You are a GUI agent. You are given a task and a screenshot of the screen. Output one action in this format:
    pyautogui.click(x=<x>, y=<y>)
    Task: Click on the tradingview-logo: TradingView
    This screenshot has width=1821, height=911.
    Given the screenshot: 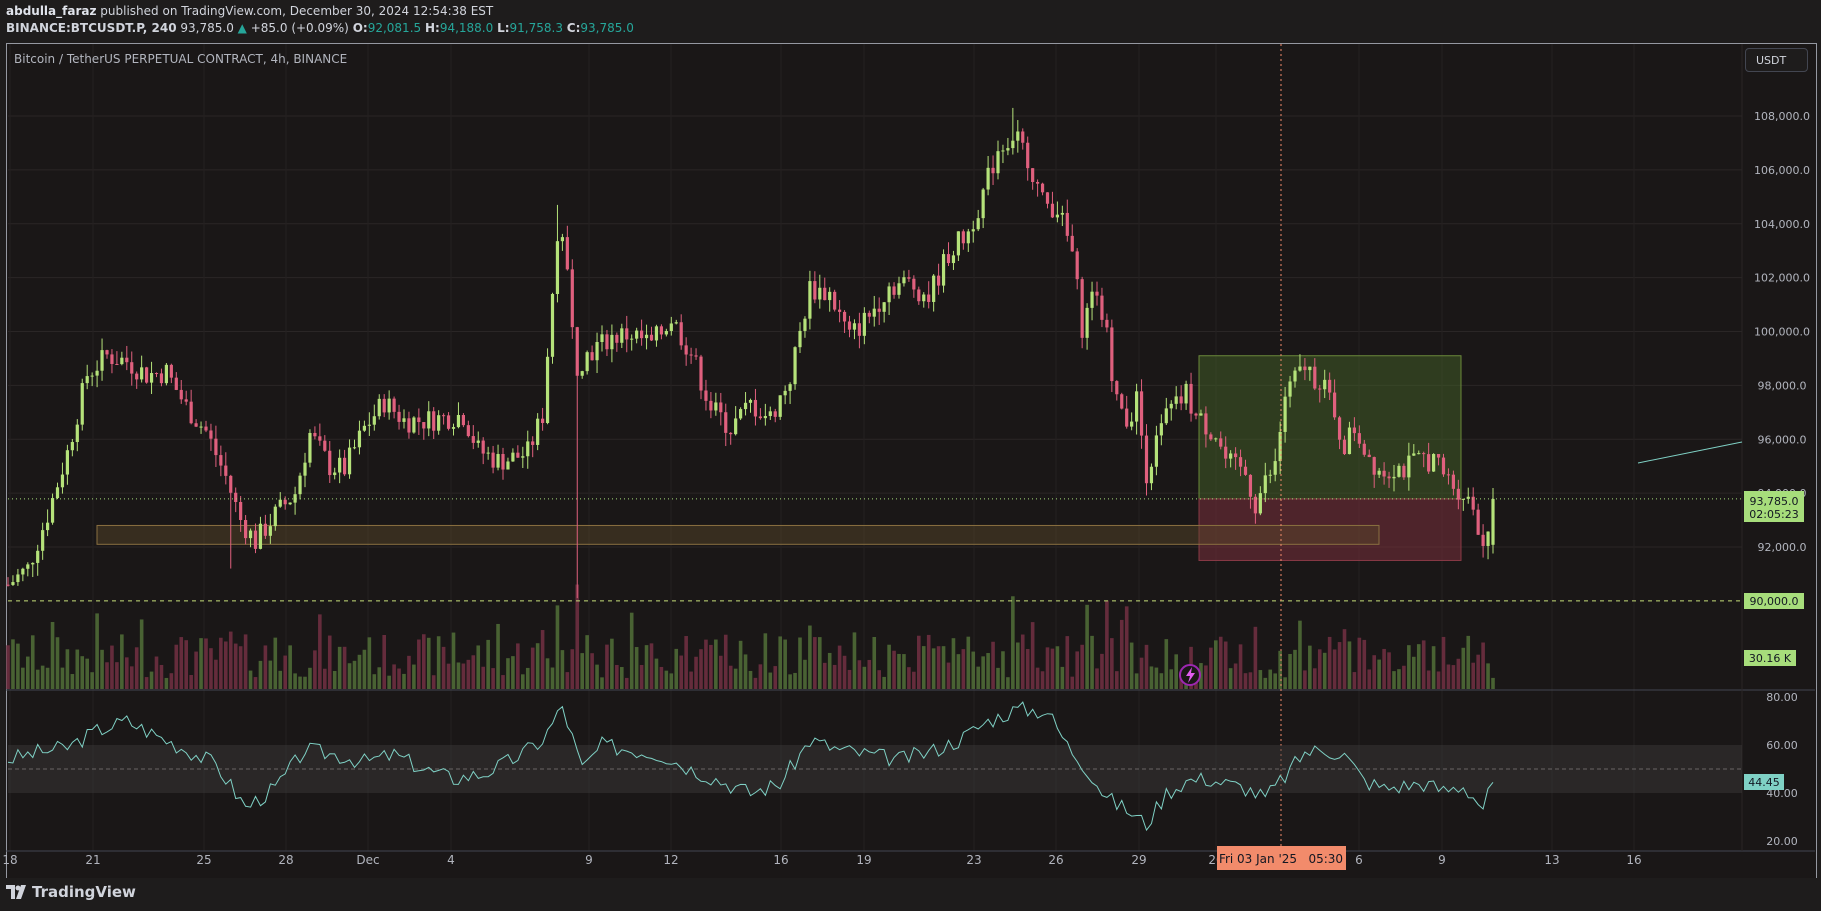 What is the action you would take?
    pyautogui.click(x=71, y=892)
    